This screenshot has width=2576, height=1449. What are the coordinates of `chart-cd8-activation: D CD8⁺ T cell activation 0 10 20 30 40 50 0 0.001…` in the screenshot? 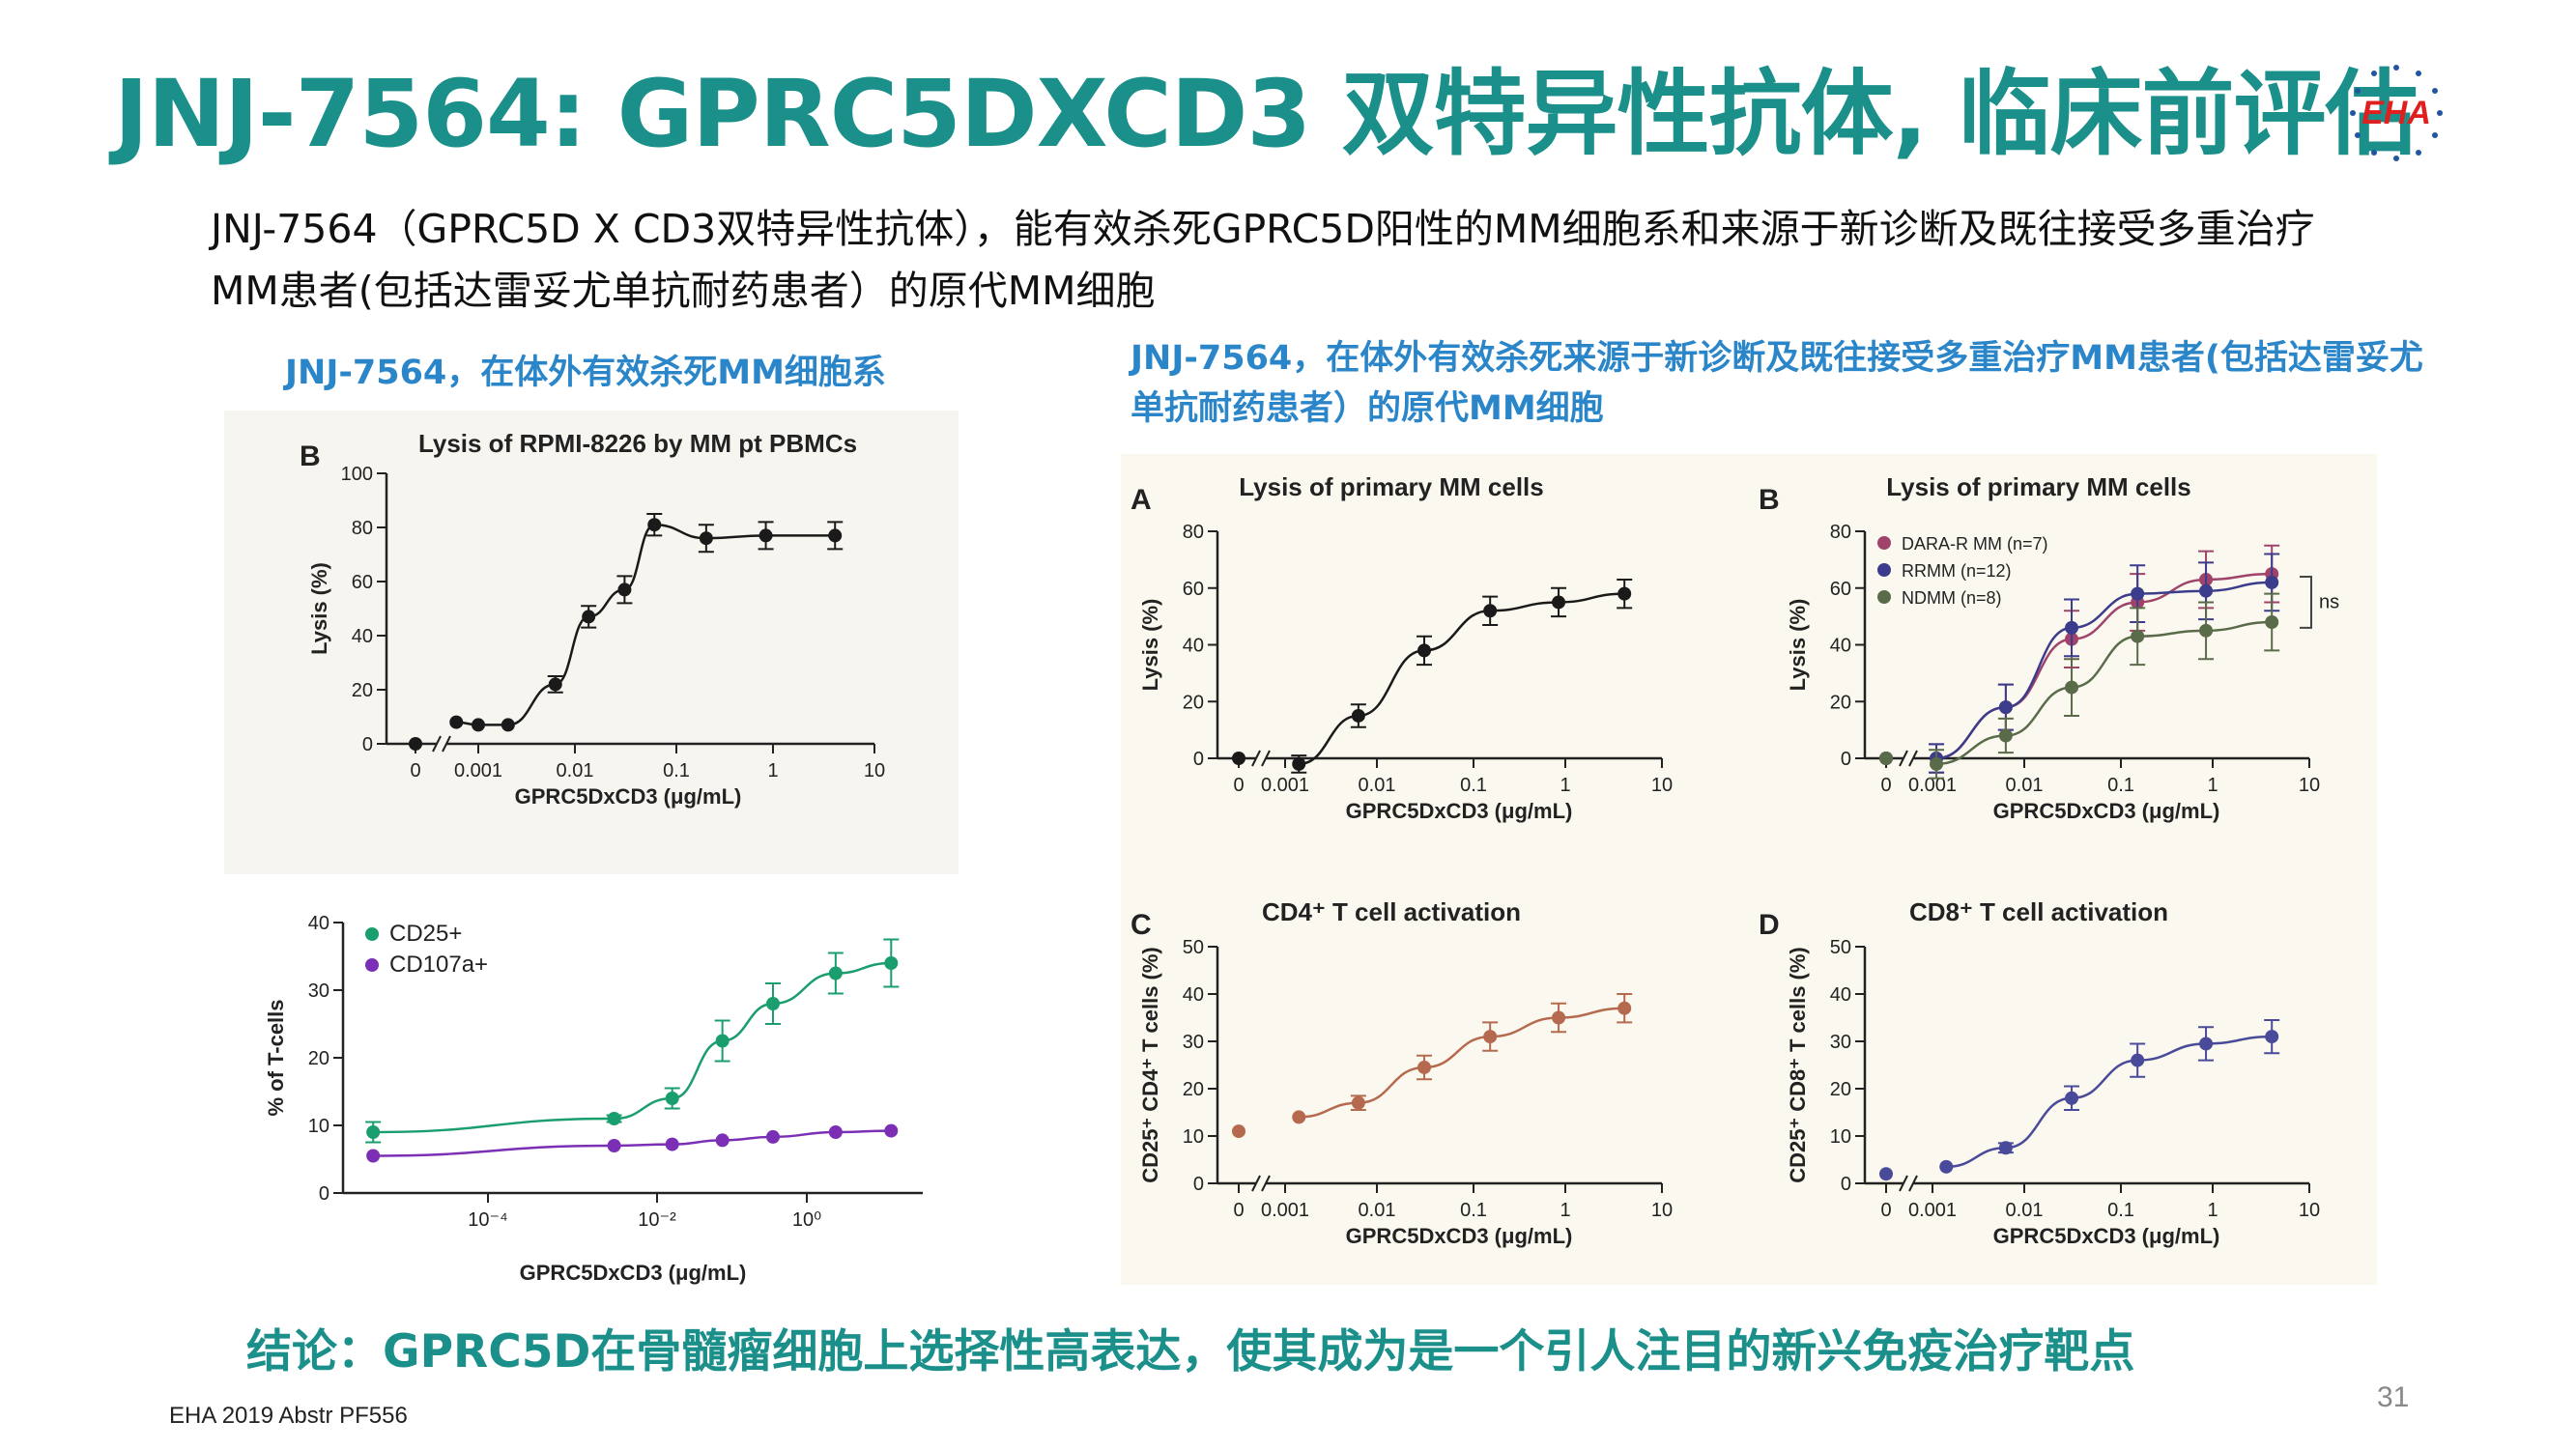 It's located at (2040, 1072).